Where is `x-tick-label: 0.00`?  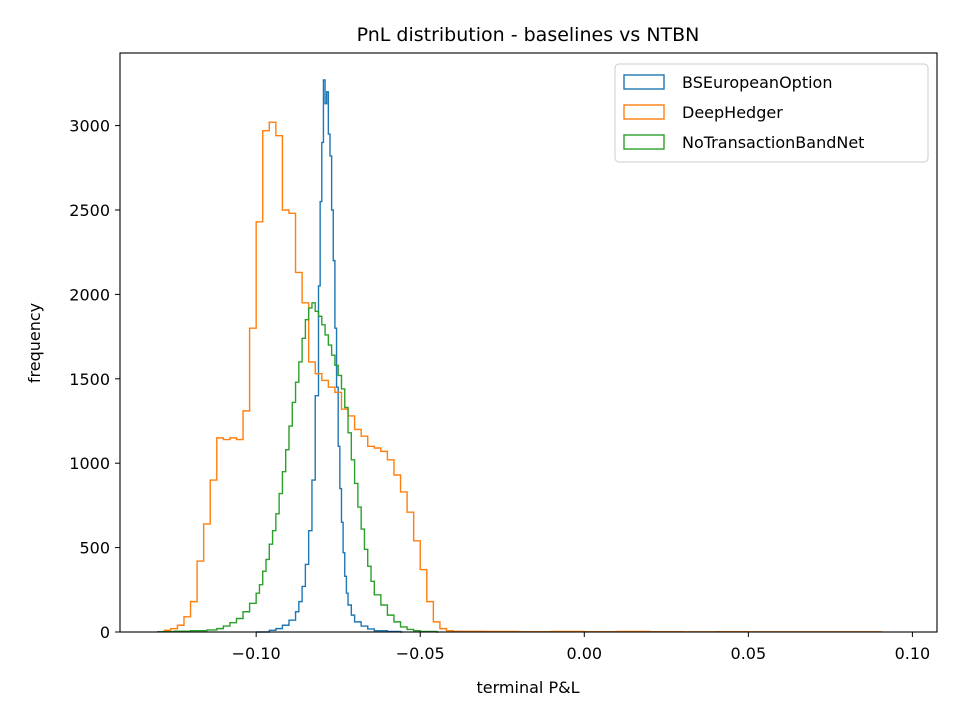 x-tick-label: 0.00 is located at coordinates (584, 653).